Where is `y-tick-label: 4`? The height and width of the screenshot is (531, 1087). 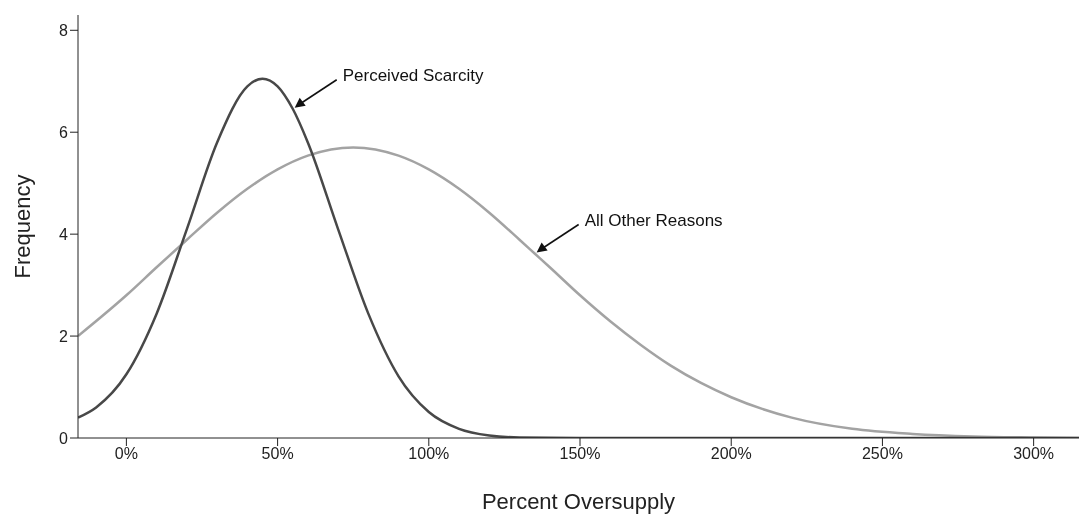 y-tick-label: 4 is located at coordinates (64, 234).